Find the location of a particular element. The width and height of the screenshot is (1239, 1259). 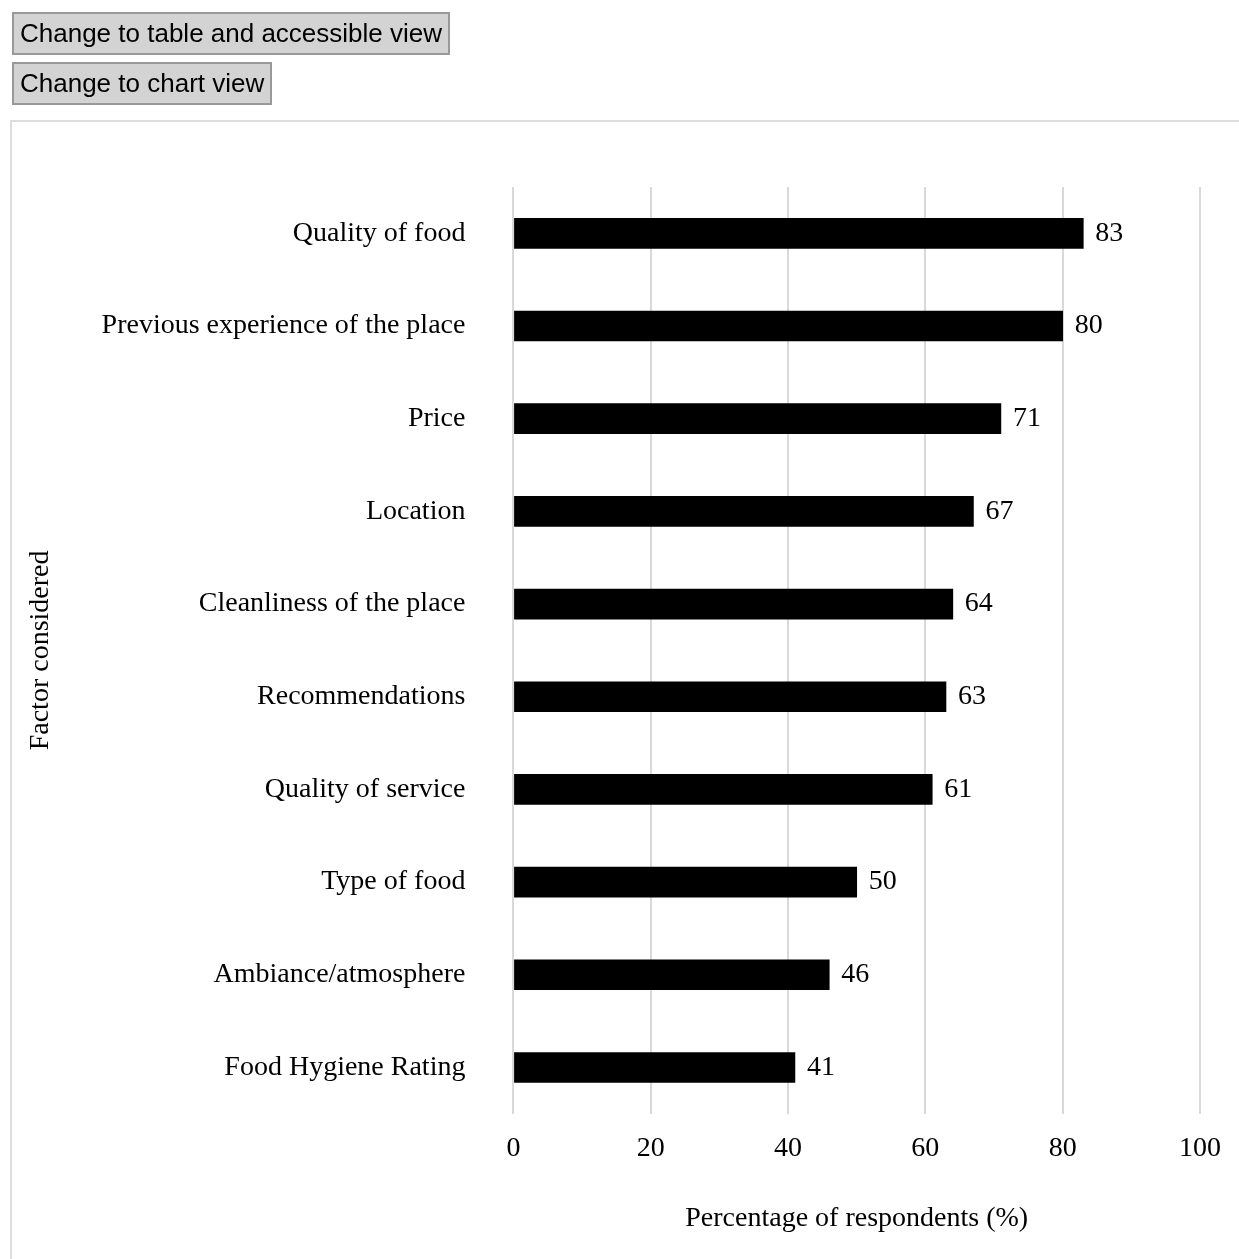

data-label: 71 is located at coordinates (1026, 417).